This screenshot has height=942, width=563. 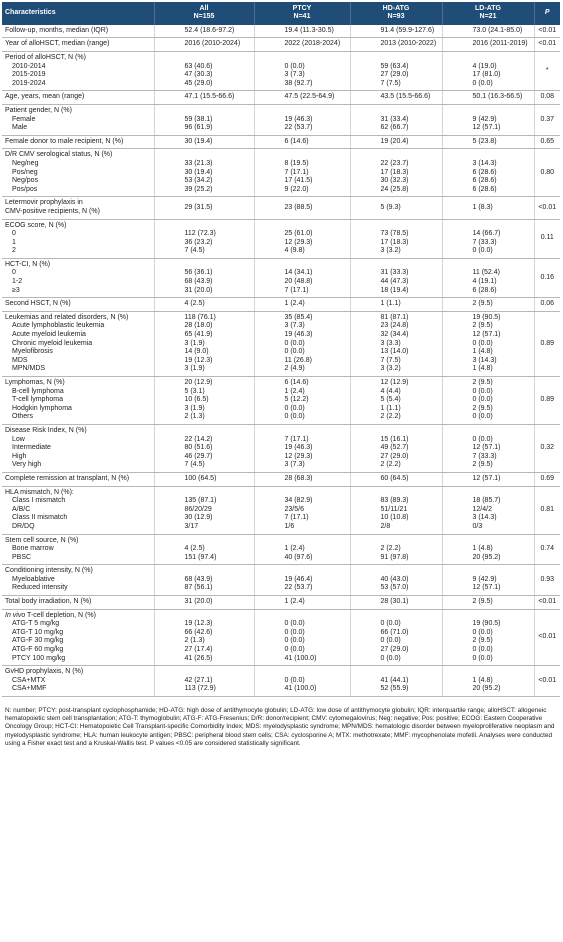 I want to click on cell-value: 52.4 (18.6-97.2), so click(x=209, y=30).